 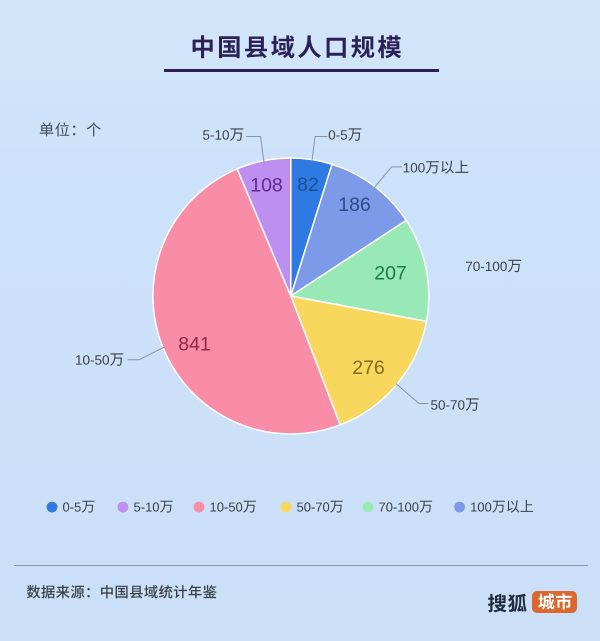 What do you see at coordinates (194, 344) in the screenshot?
I see `svg-text: 841` at bounding box center [194, 344].